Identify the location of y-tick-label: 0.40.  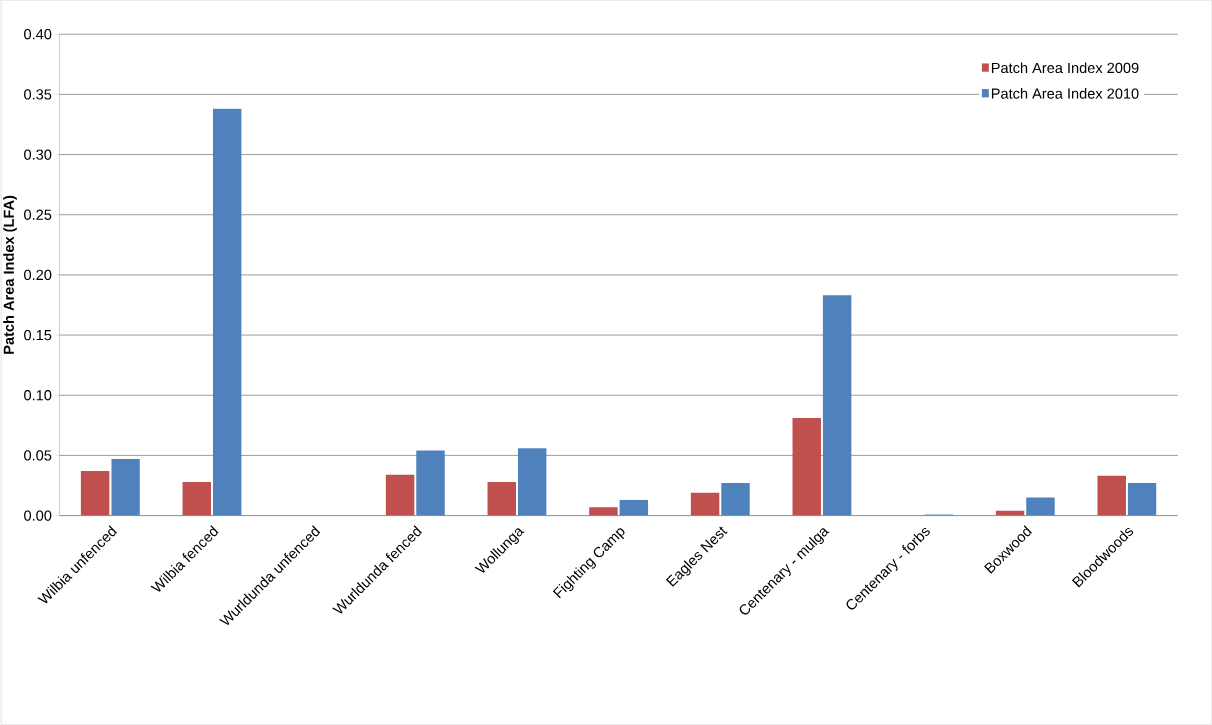
(38, 34).